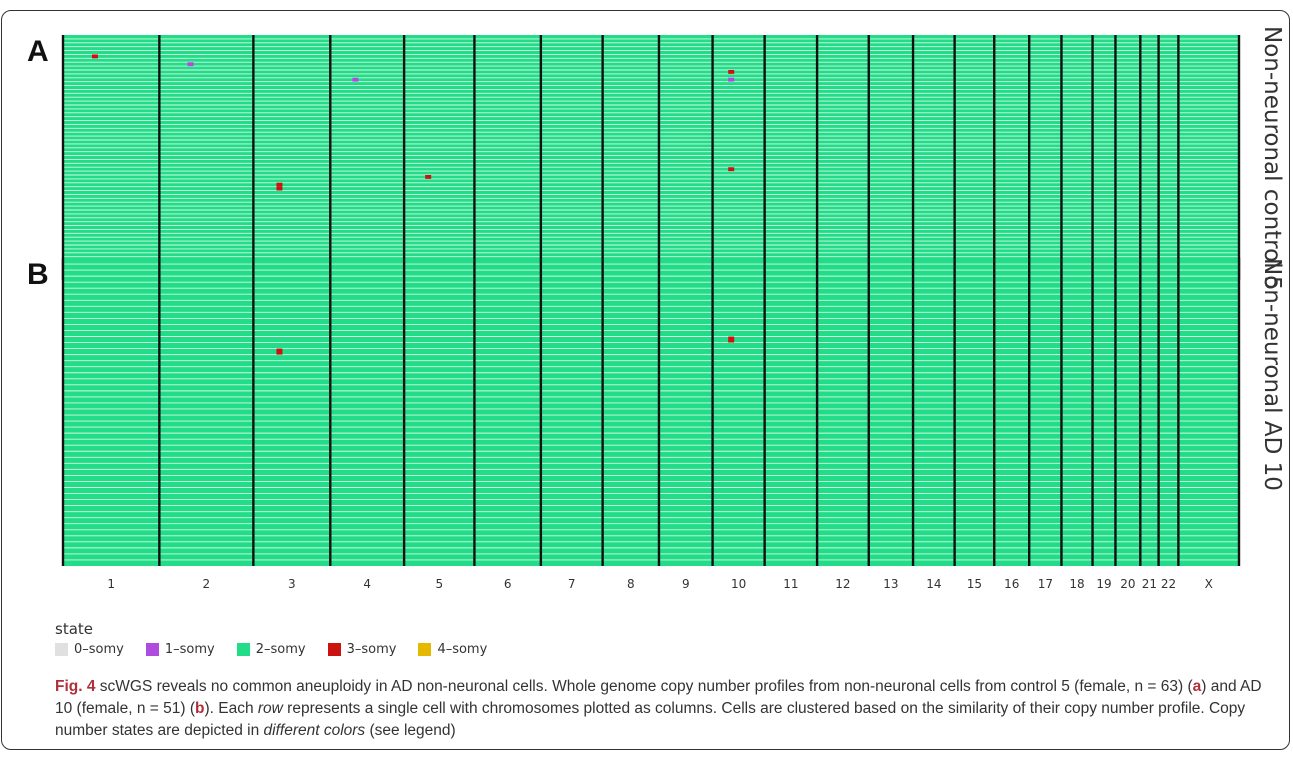 Image resolution: width=1293 pixels, height=759 pixels. What do you see at coordinates (933, 584) in the screenshot?
I see `chromosome-tick-label: 14` at bounding box center [933, 584].